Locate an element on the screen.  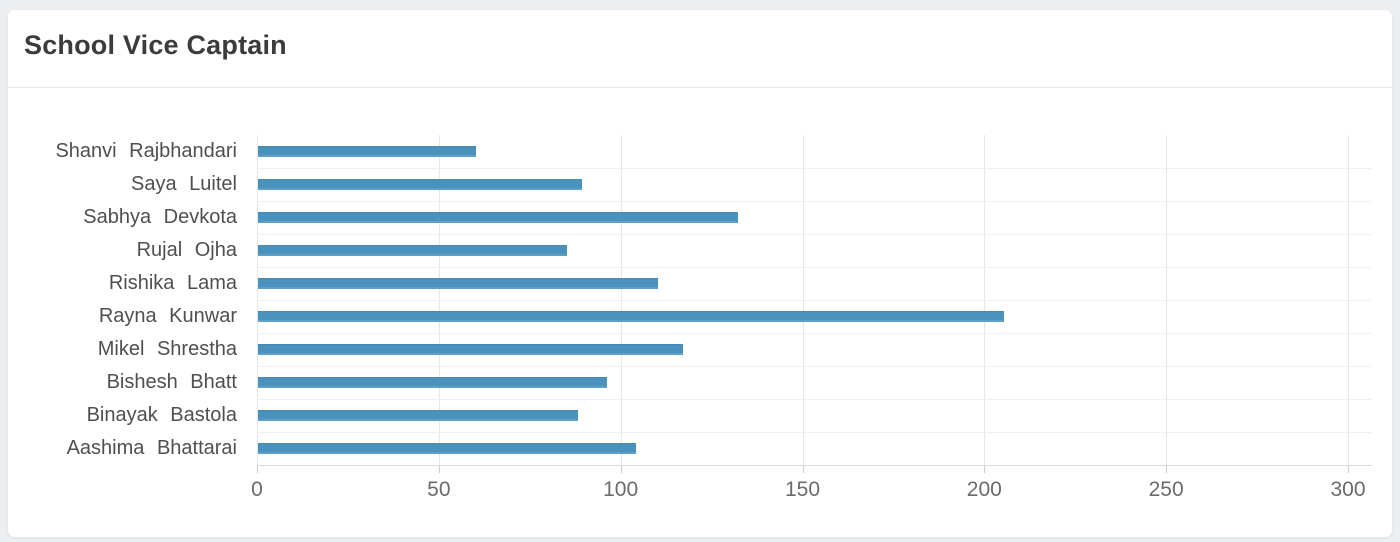
x-axis-tick-label: 150 is located at coordinates (802, 489).